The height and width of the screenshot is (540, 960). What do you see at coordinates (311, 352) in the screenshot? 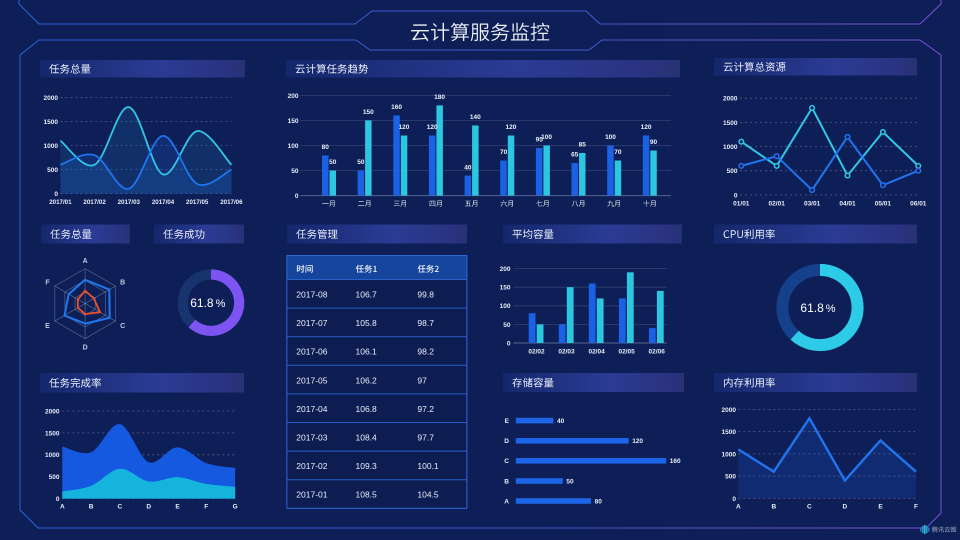
I see `svg-text: 2017-06` at bounding box center [311, 352].